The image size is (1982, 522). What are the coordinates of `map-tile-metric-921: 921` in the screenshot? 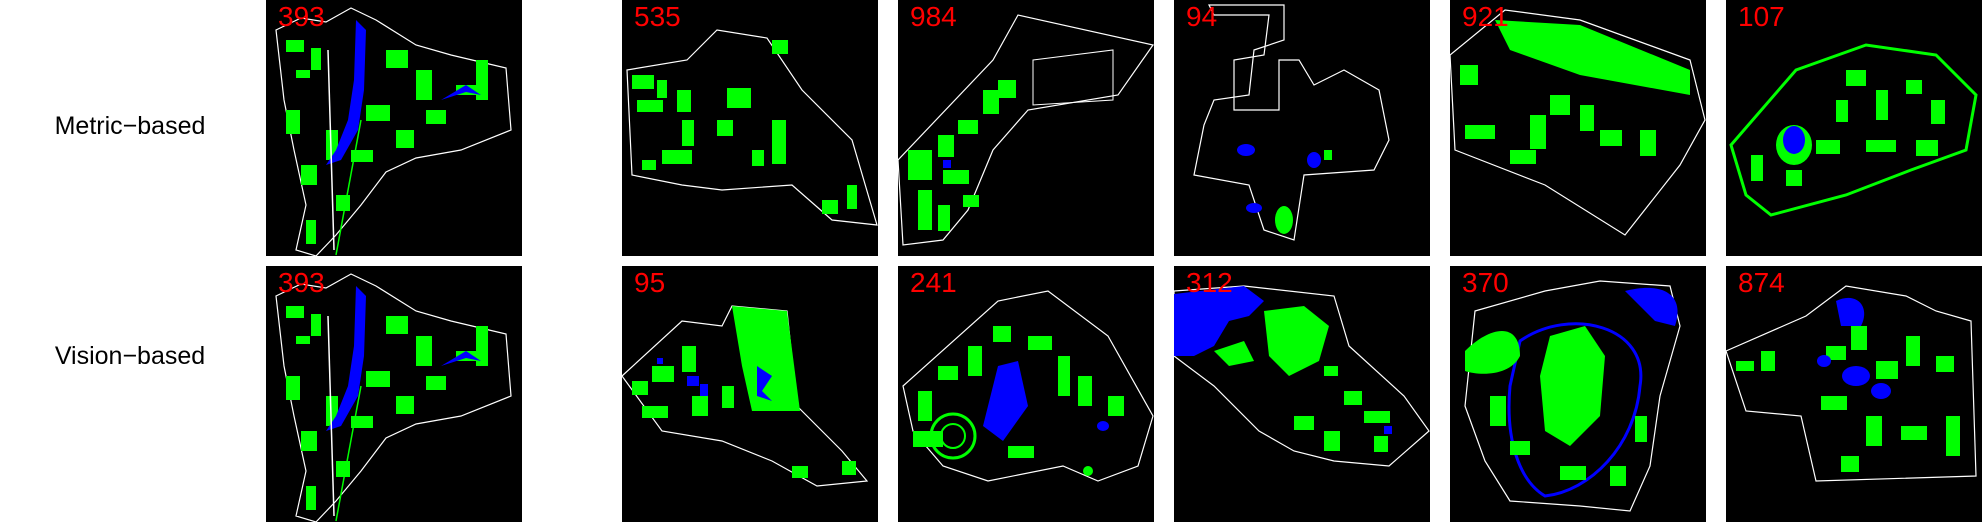 It's located at (1578, 128).